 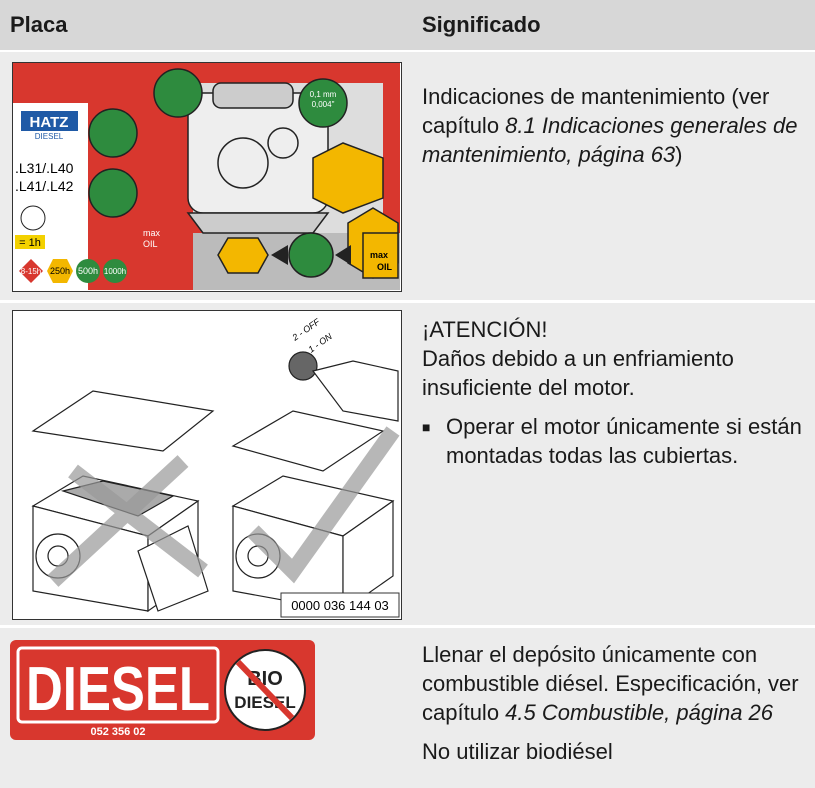 I want to click on header-cell: Significado, so click(x=481, y=24).